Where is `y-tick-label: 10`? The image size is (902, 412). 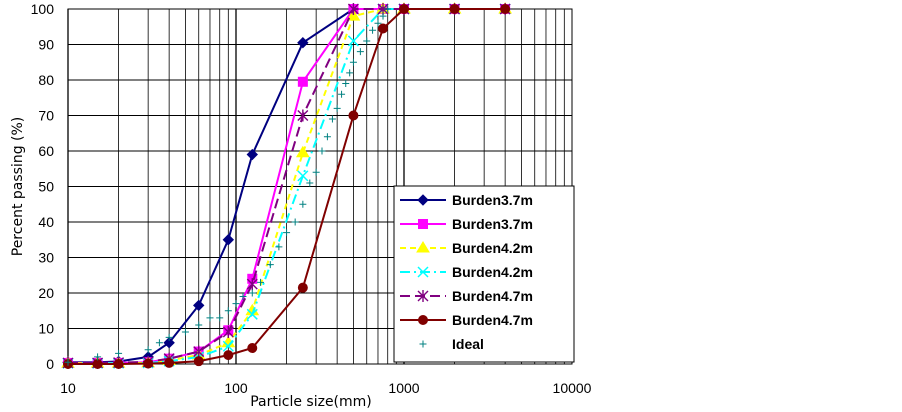
y-tick-label: 10 is located at coordinates (46, 329).